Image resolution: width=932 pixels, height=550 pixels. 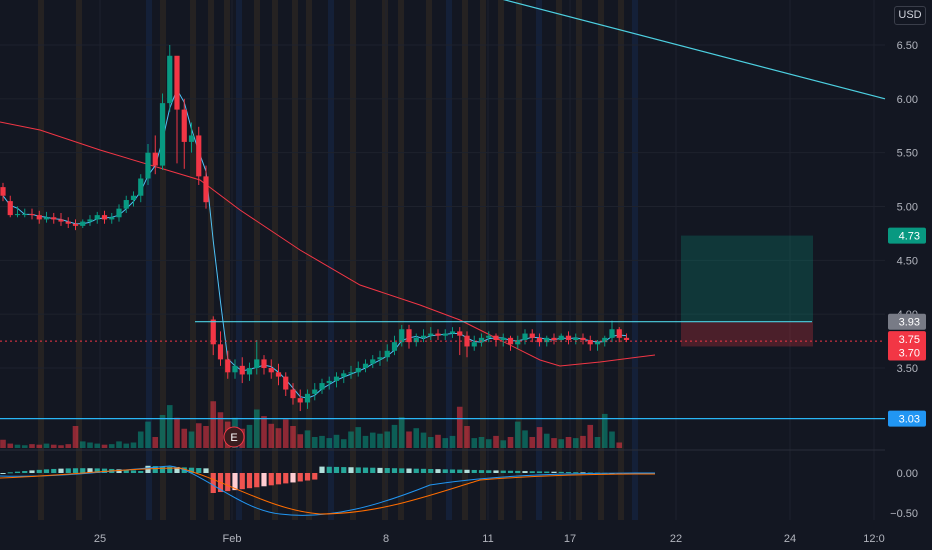 I want to click on time-axis: 25 Feb 8 11 17 22 24 12:0, so click(x=489, y=539).